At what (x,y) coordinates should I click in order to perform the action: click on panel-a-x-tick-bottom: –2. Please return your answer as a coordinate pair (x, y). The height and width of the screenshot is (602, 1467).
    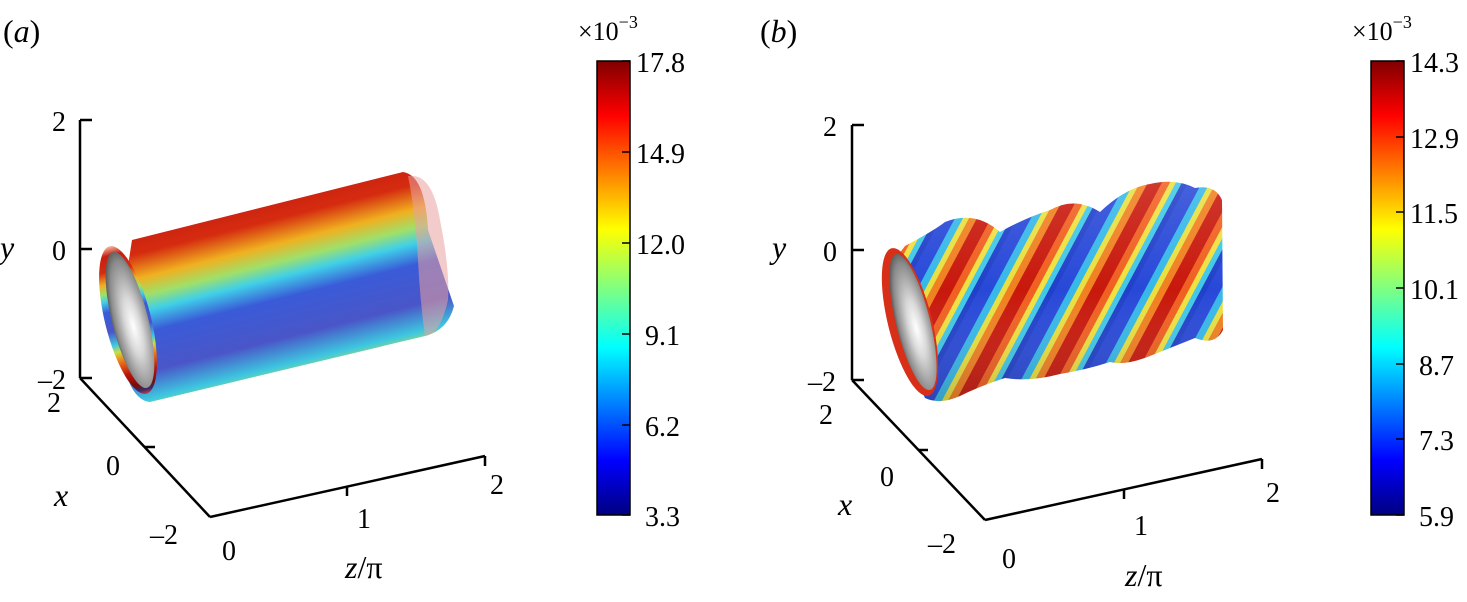
    Looking at the image, I should click on (163, 535).